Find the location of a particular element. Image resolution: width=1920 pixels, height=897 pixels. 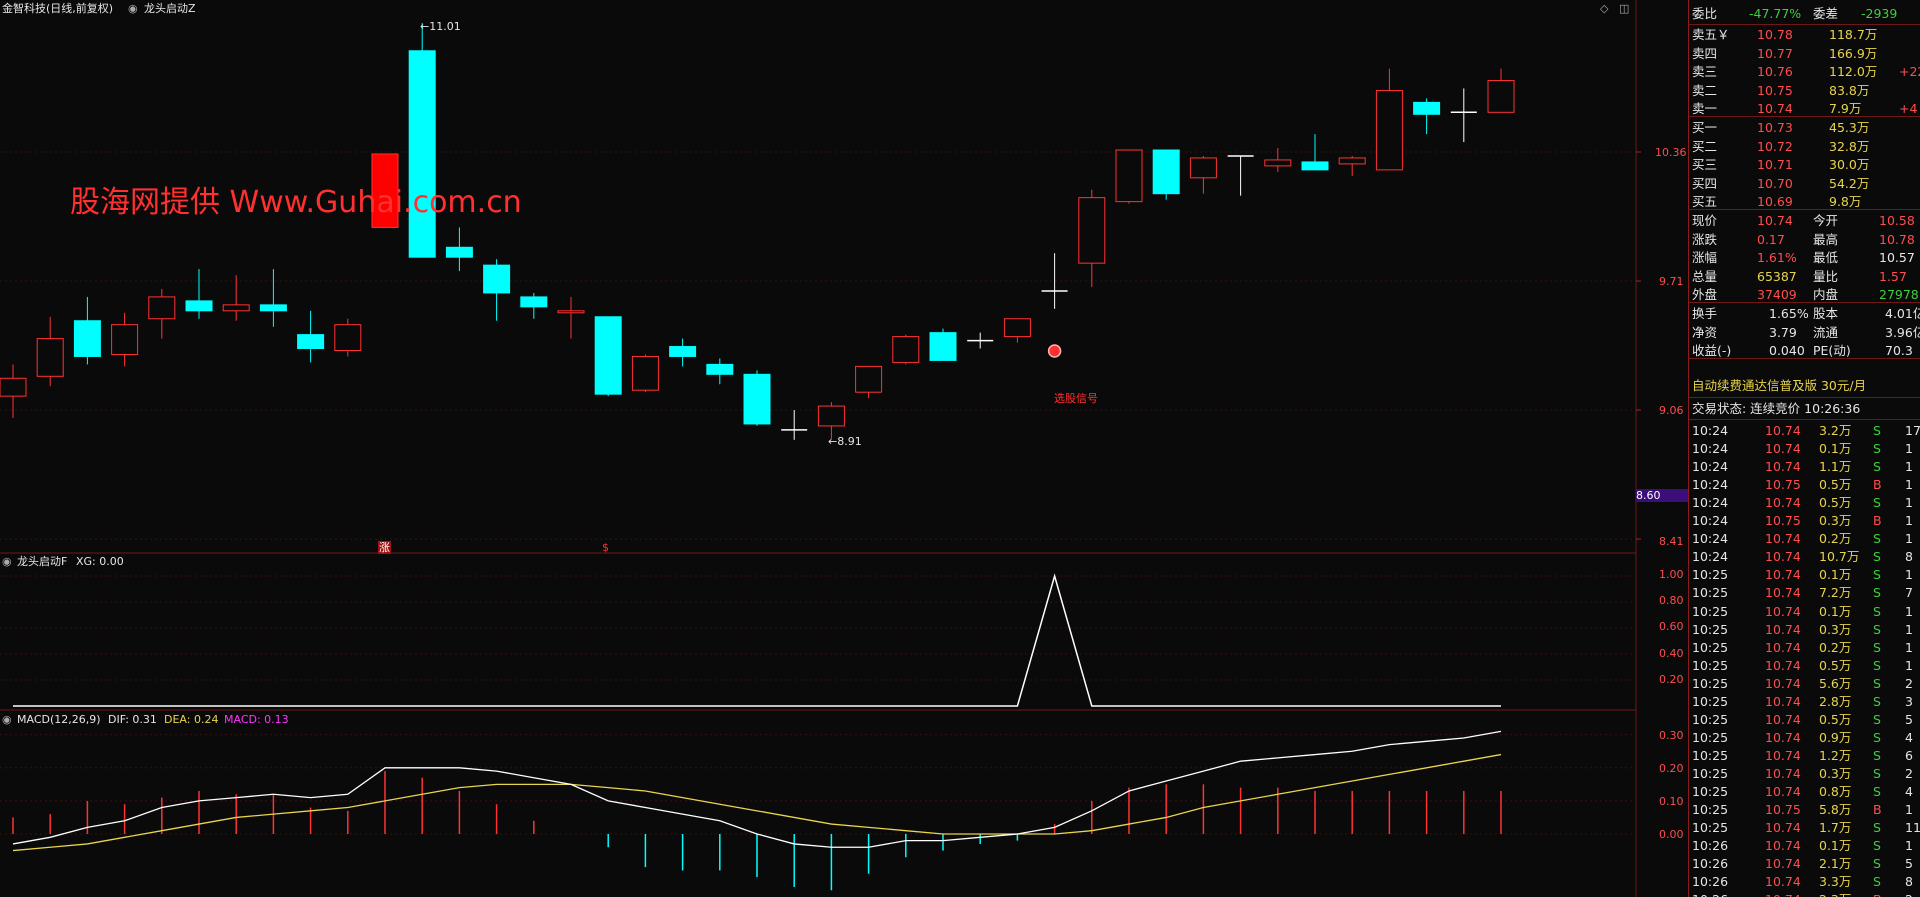

sell-level-row: 卖五￥ 10.78 118.7万 is located at coordinates (1785, 34).